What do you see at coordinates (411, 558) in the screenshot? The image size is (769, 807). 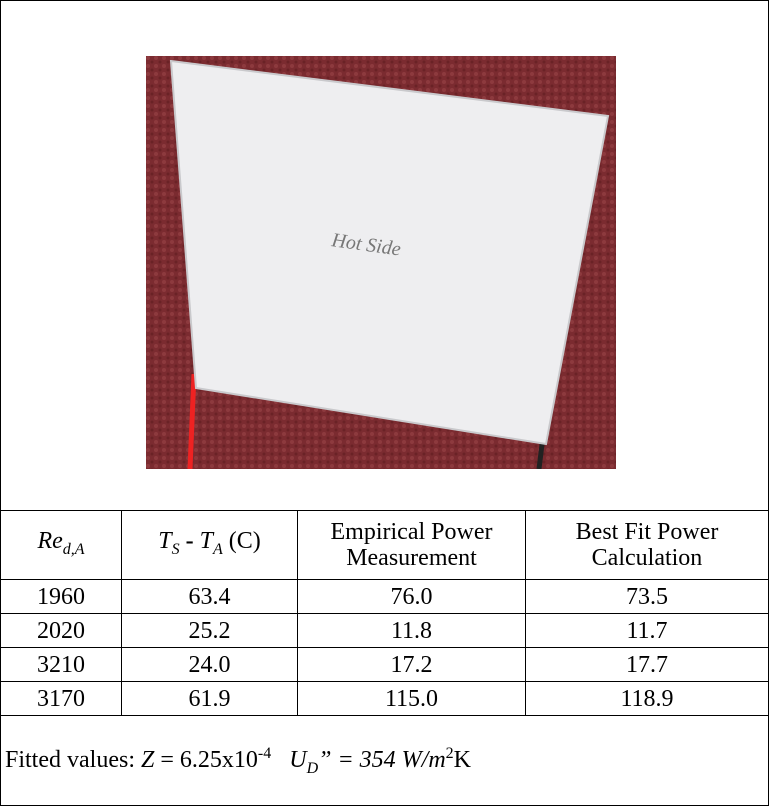 I see `header-text: Measurement` at bounding box center [411, 558].